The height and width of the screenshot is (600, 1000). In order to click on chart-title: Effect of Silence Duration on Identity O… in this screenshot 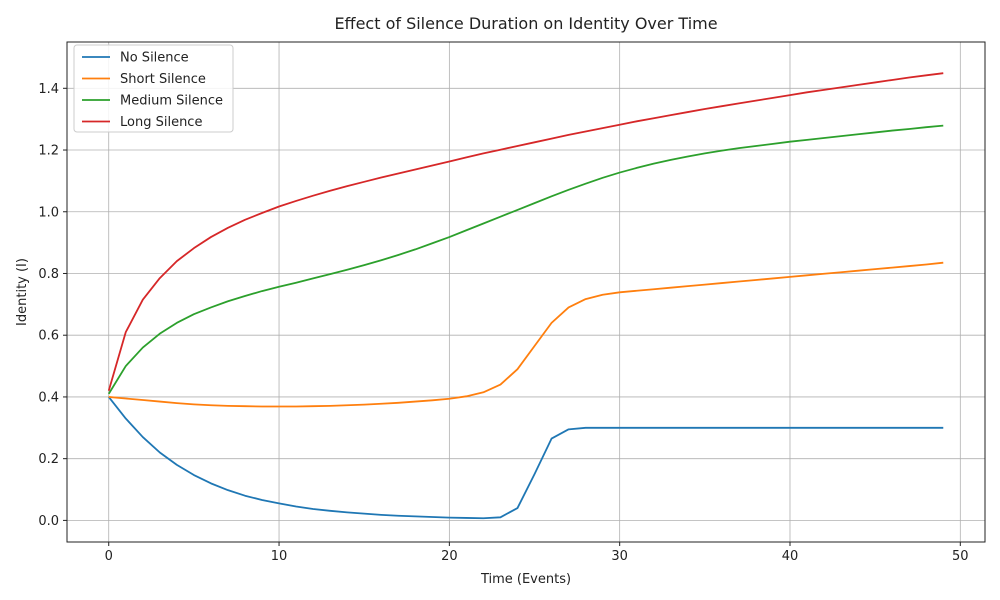, I will do `click(525, 23)`.